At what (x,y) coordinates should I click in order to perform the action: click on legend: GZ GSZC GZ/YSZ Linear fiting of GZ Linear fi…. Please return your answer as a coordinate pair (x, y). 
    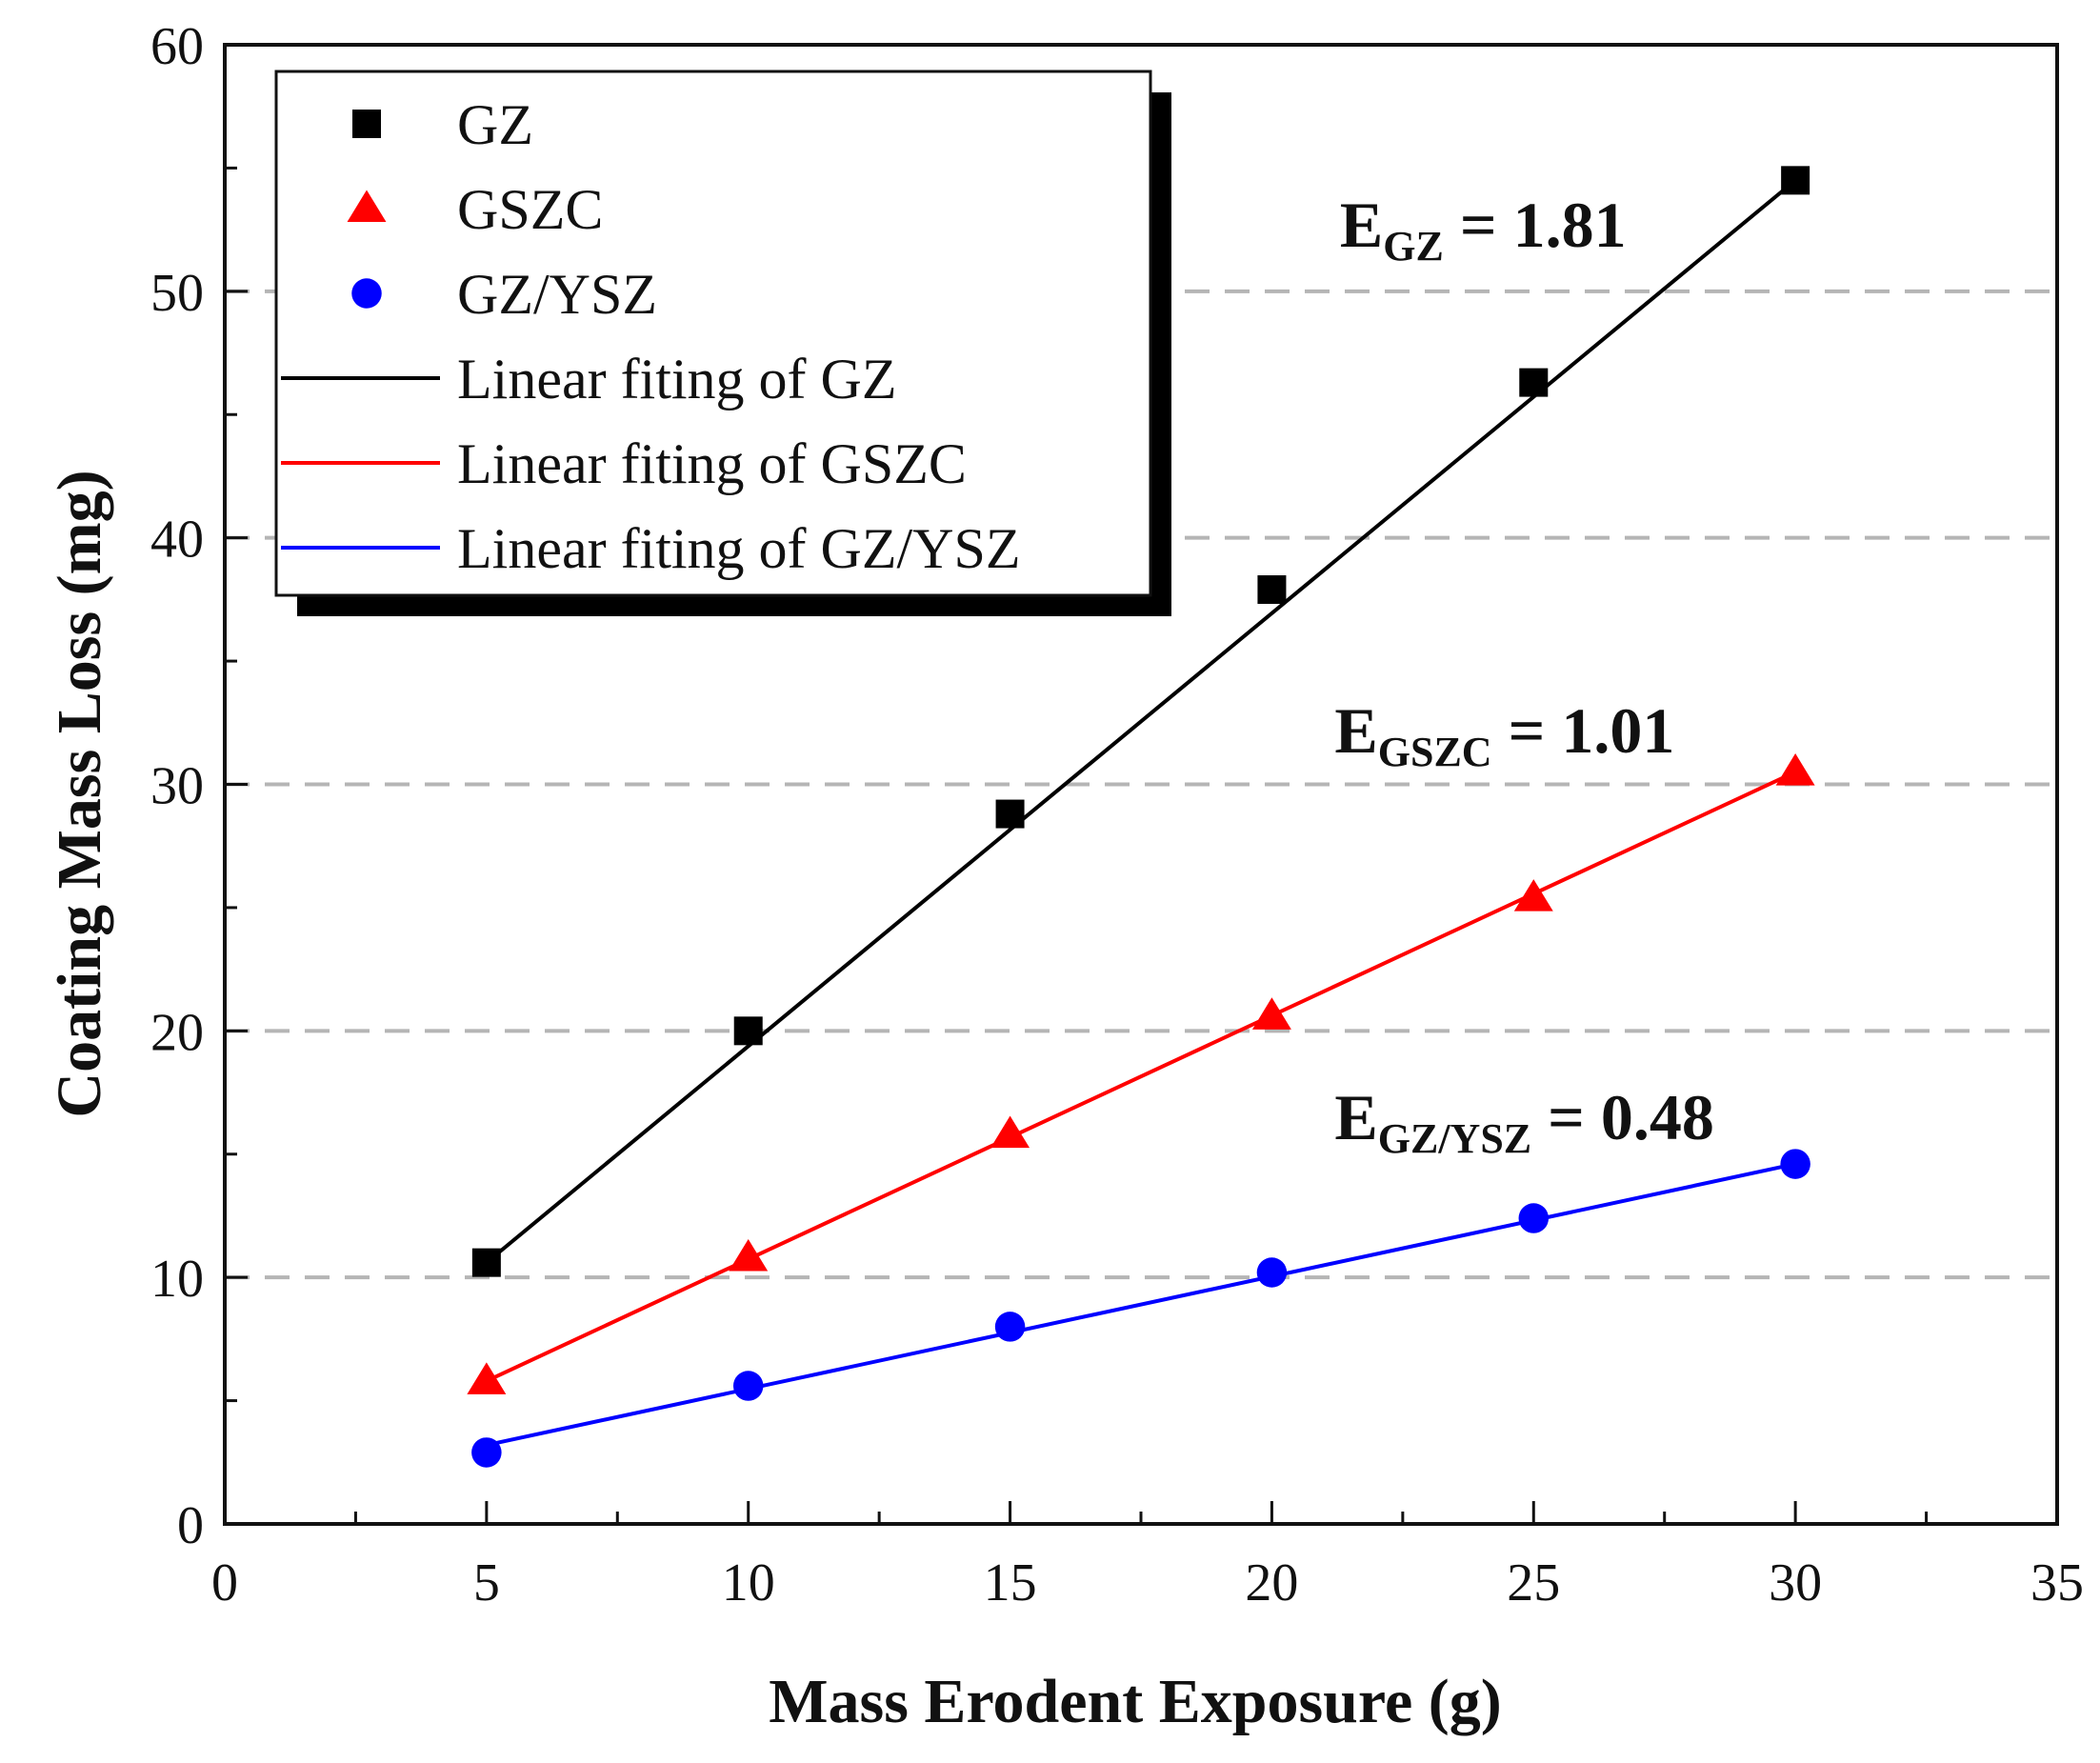
    Looking at the image, I should click on (722, 343).